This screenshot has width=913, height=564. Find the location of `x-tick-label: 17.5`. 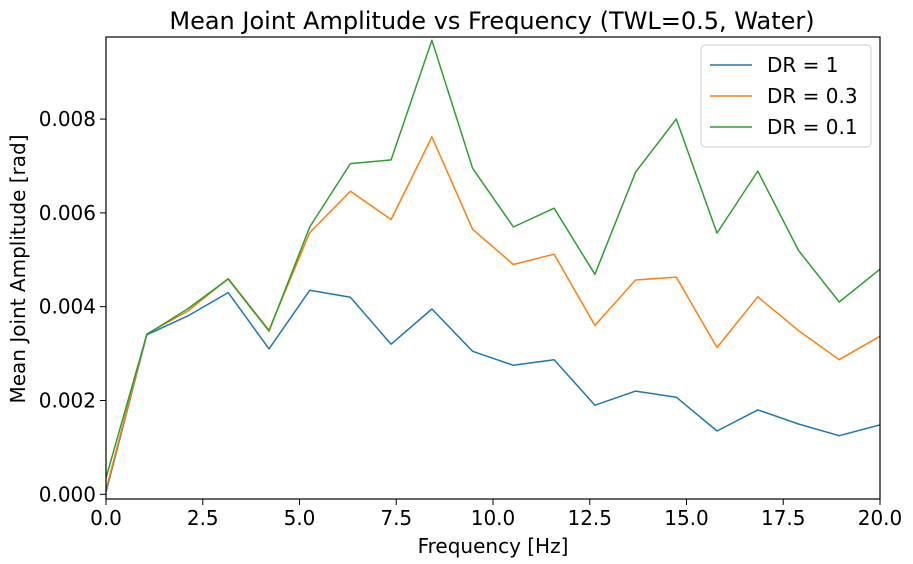

x-tick-label: 17.5 is located at coordinates (783, 518).